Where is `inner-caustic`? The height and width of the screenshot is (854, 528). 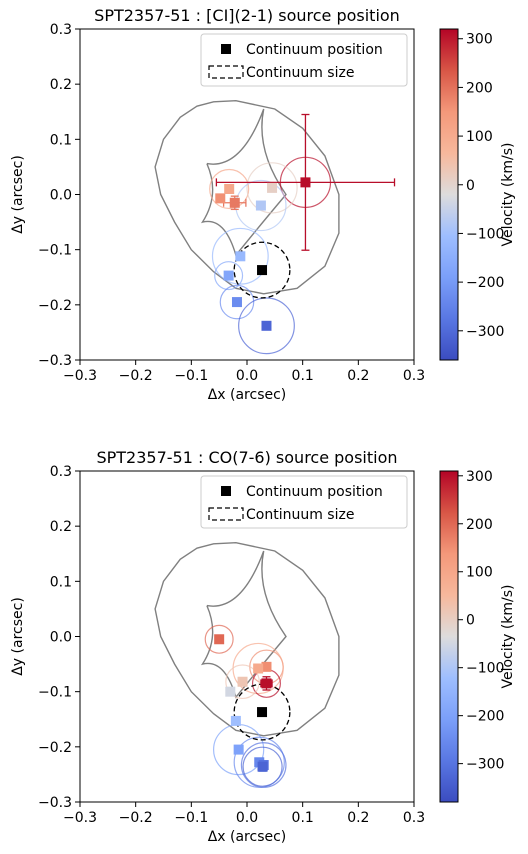
inner-caustic is located at coordinates (243, 624).